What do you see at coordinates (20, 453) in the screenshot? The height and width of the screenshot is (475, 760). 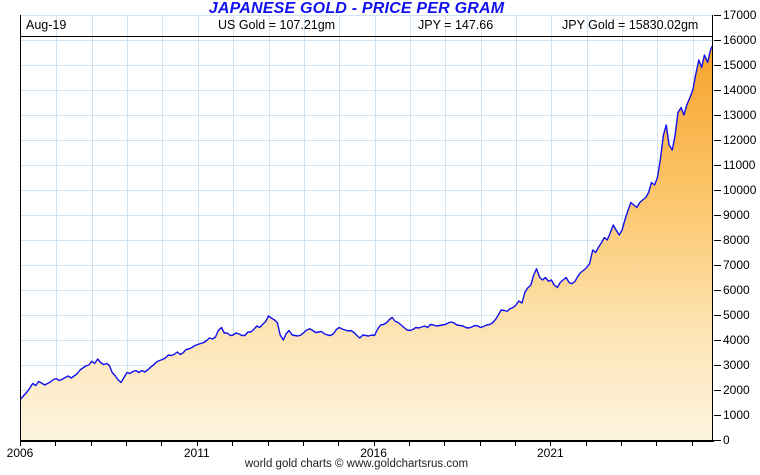 I see `x-axis-label: 2006` at bounding box center [20, 453].